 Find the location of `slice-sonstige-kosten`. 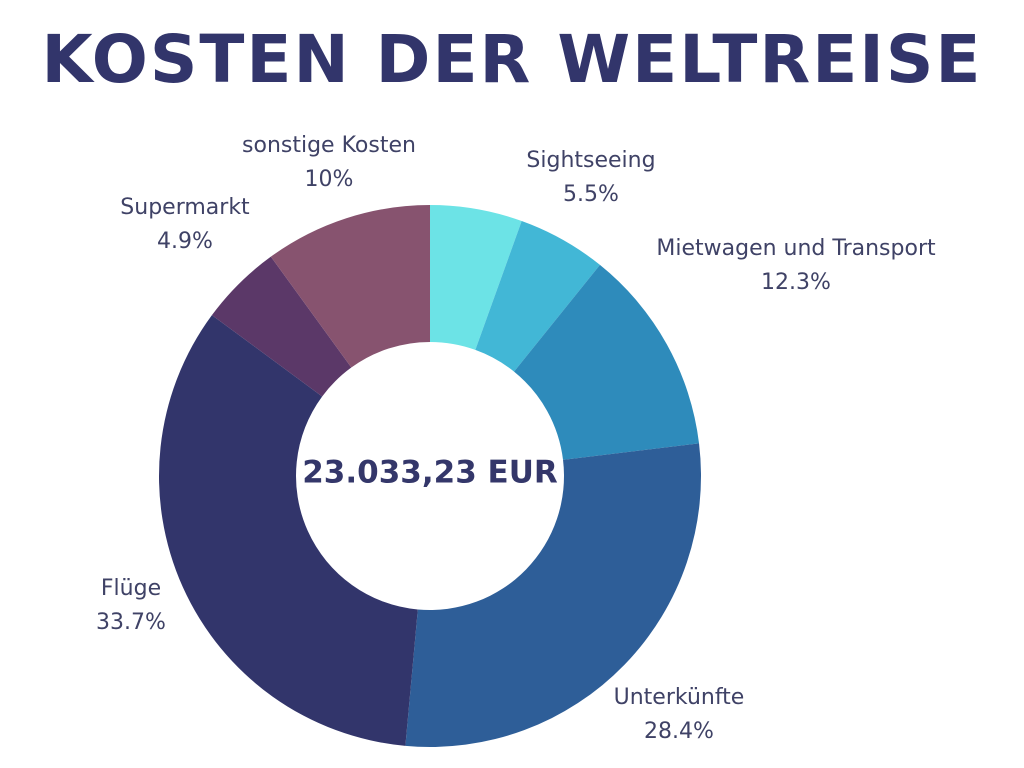

slice-sonstige-kosten is located at coordinates (350, 286).